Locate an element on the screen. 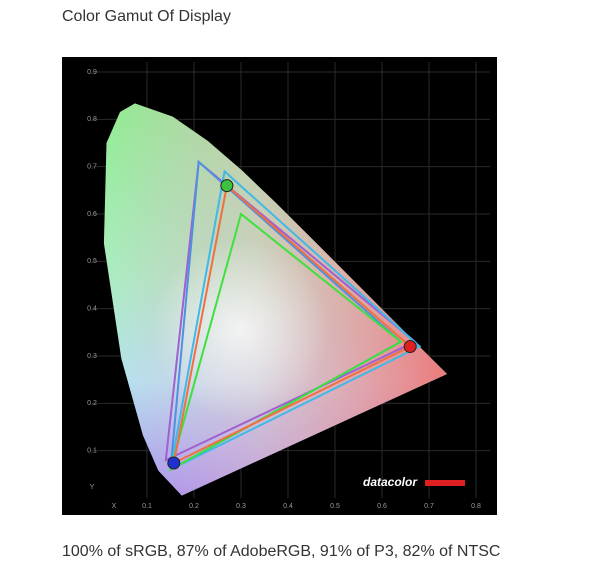 The image size is (604, 573). x-tick-label: 0.1 is located at coordinates (147, 506).